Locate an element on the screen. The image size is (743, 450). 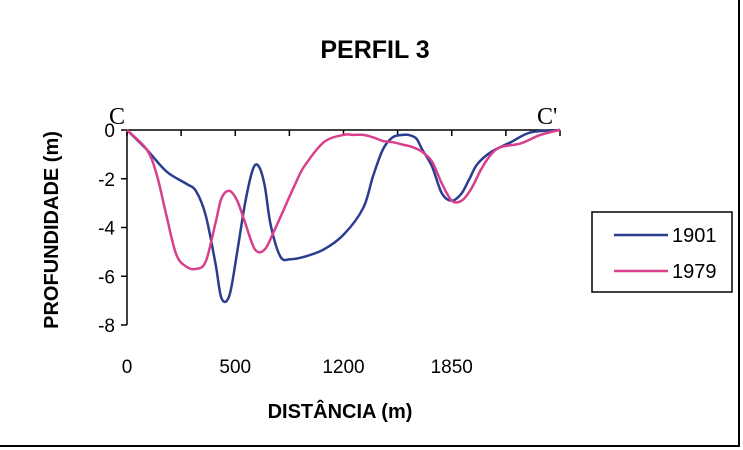
legend: 1901 1979 is located at coordinates (662, 252).